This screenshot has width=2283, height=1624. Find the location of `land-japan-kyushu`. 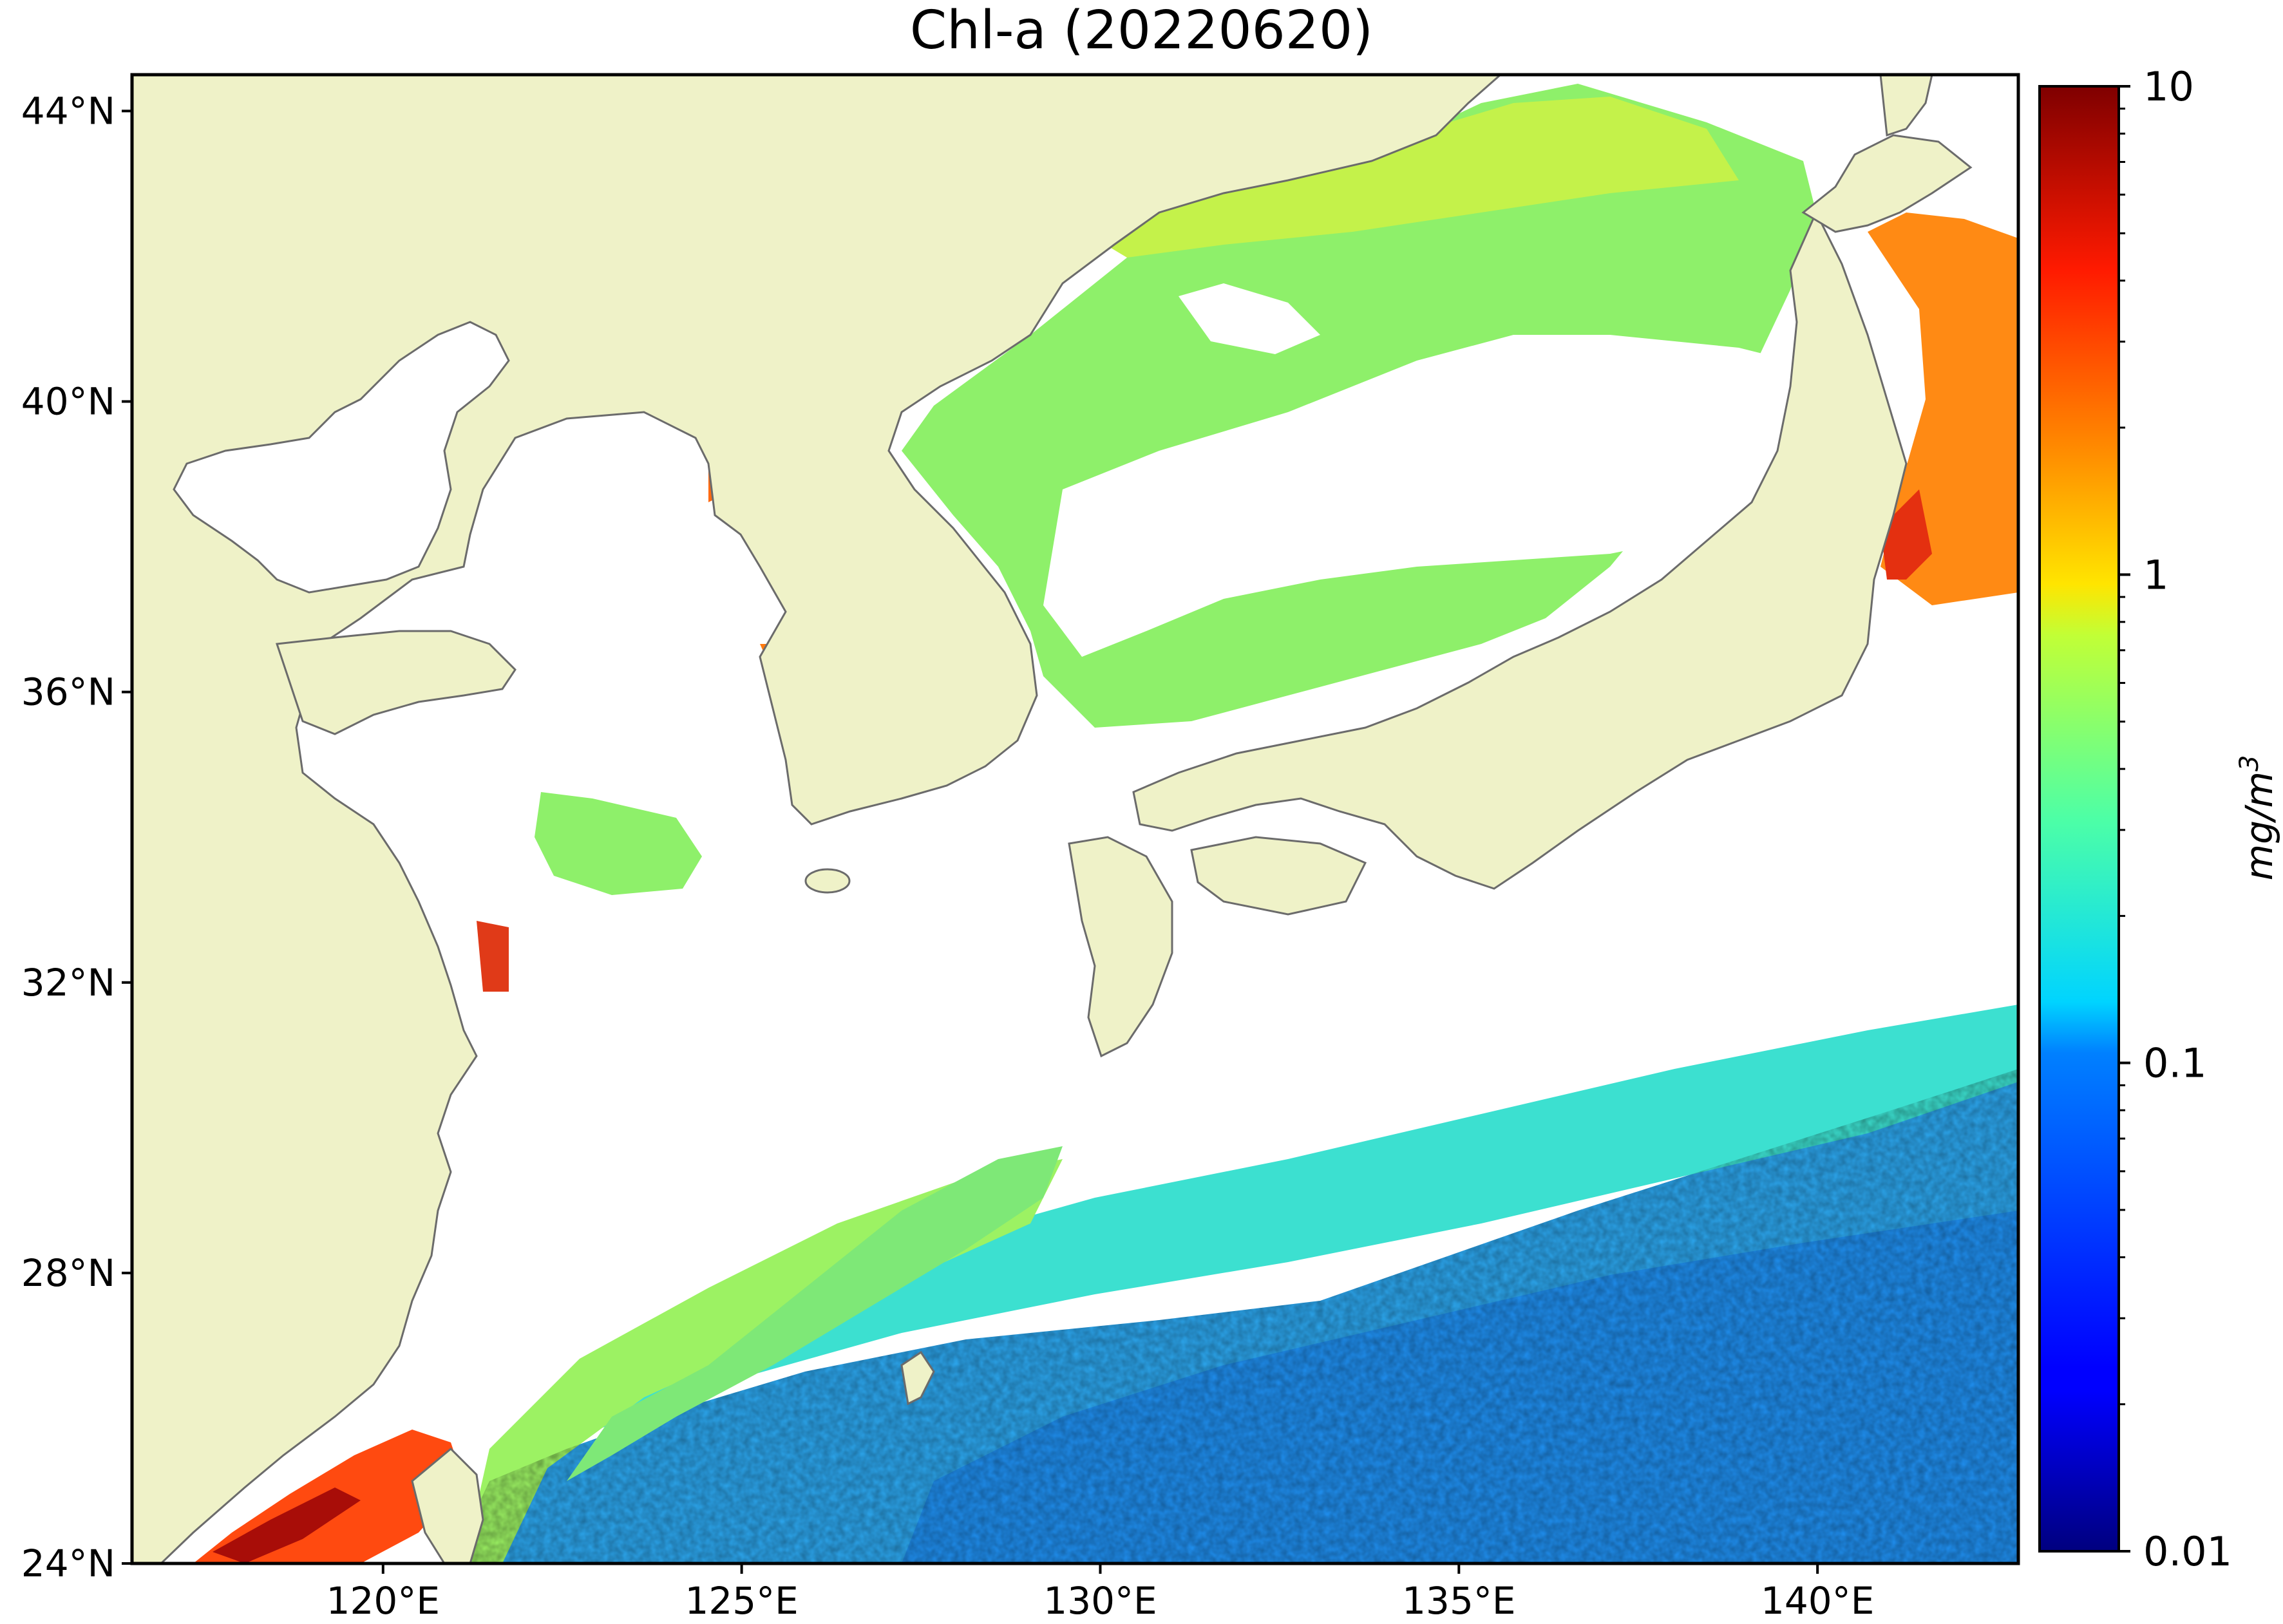

land-japan-kyushu is located at coordinates (1120, 947).